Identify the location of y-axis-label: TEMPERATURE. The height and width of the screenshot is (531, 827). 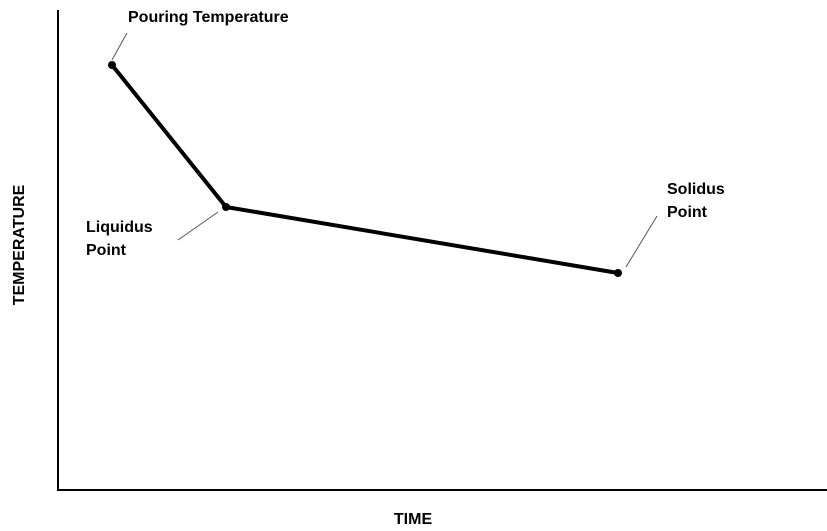
(19, 244).